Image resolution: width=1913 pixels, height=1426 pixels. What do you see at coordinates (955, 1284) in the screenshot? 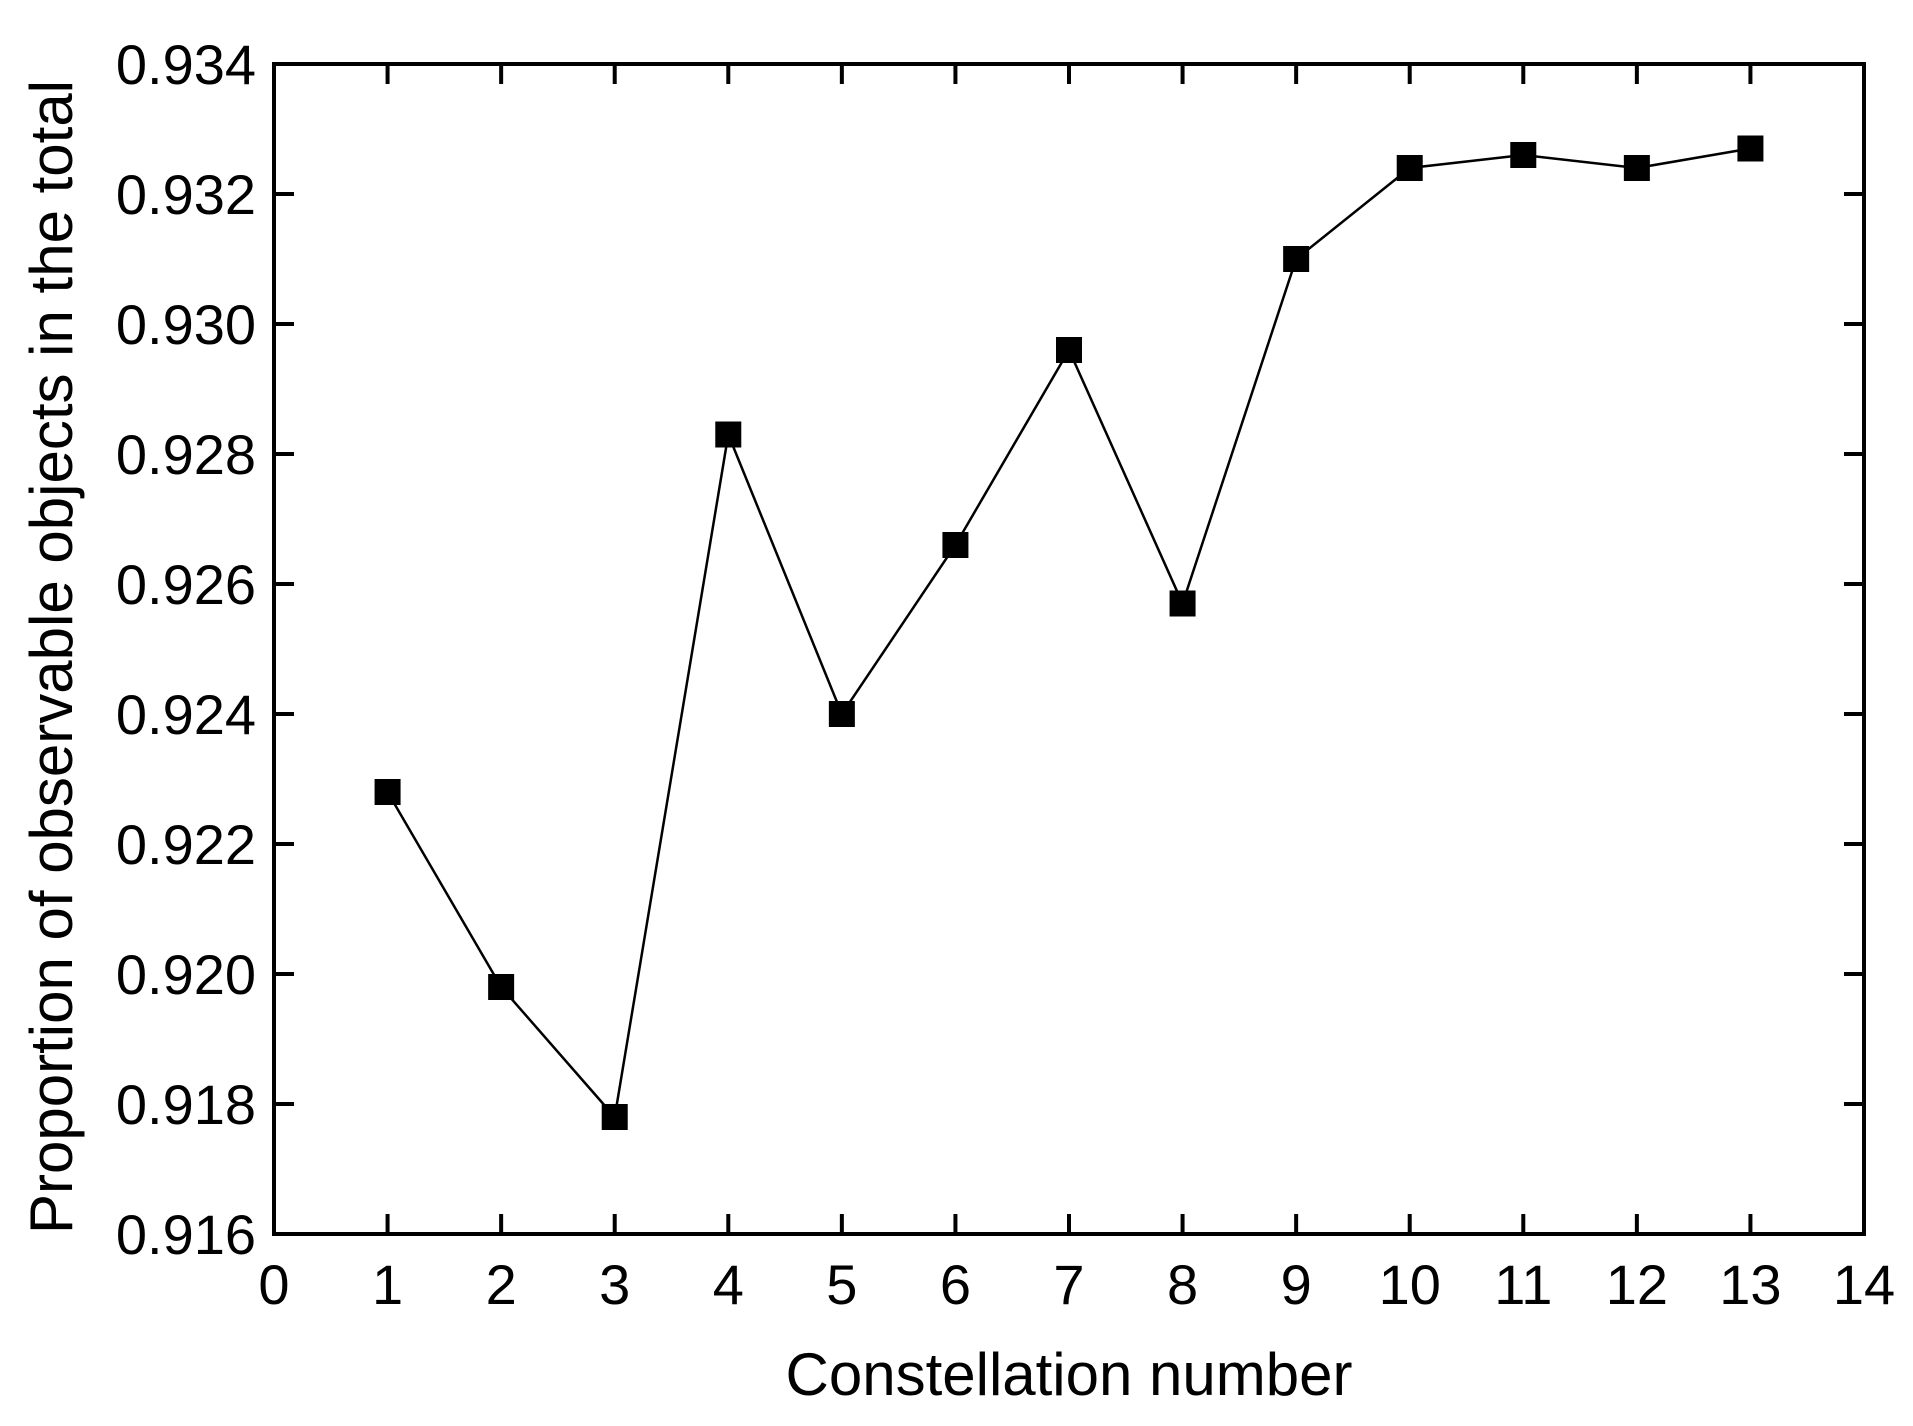
I see `x-tick-label: 6` at bounding box center [955, 1284].